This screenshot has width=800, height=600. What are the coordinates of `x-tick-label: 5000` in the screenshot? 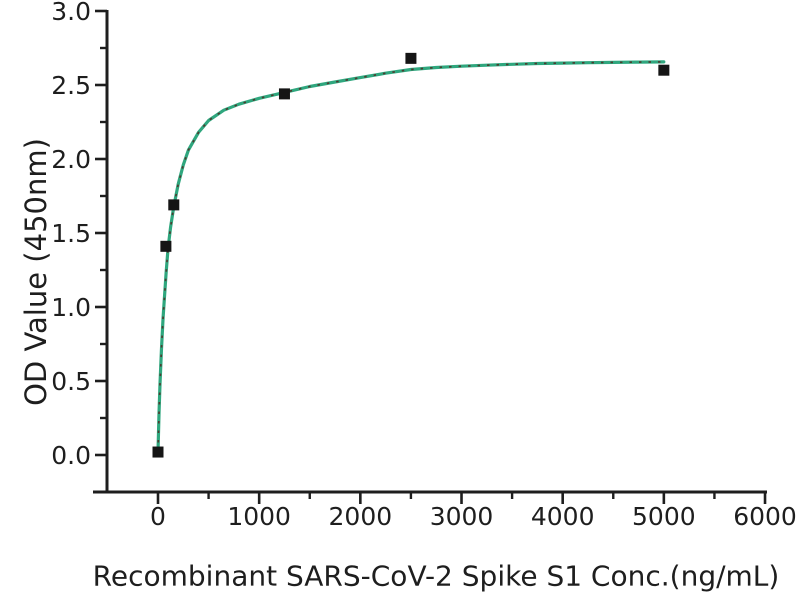 It's located at (664, 516).